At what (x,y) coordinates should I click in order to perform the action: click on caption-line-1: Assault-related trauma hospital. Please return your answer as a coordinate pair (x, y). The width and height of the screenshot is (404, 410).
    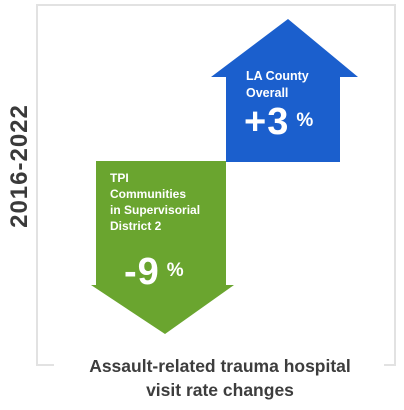
    Looking at the image, I should click on (220, 366).